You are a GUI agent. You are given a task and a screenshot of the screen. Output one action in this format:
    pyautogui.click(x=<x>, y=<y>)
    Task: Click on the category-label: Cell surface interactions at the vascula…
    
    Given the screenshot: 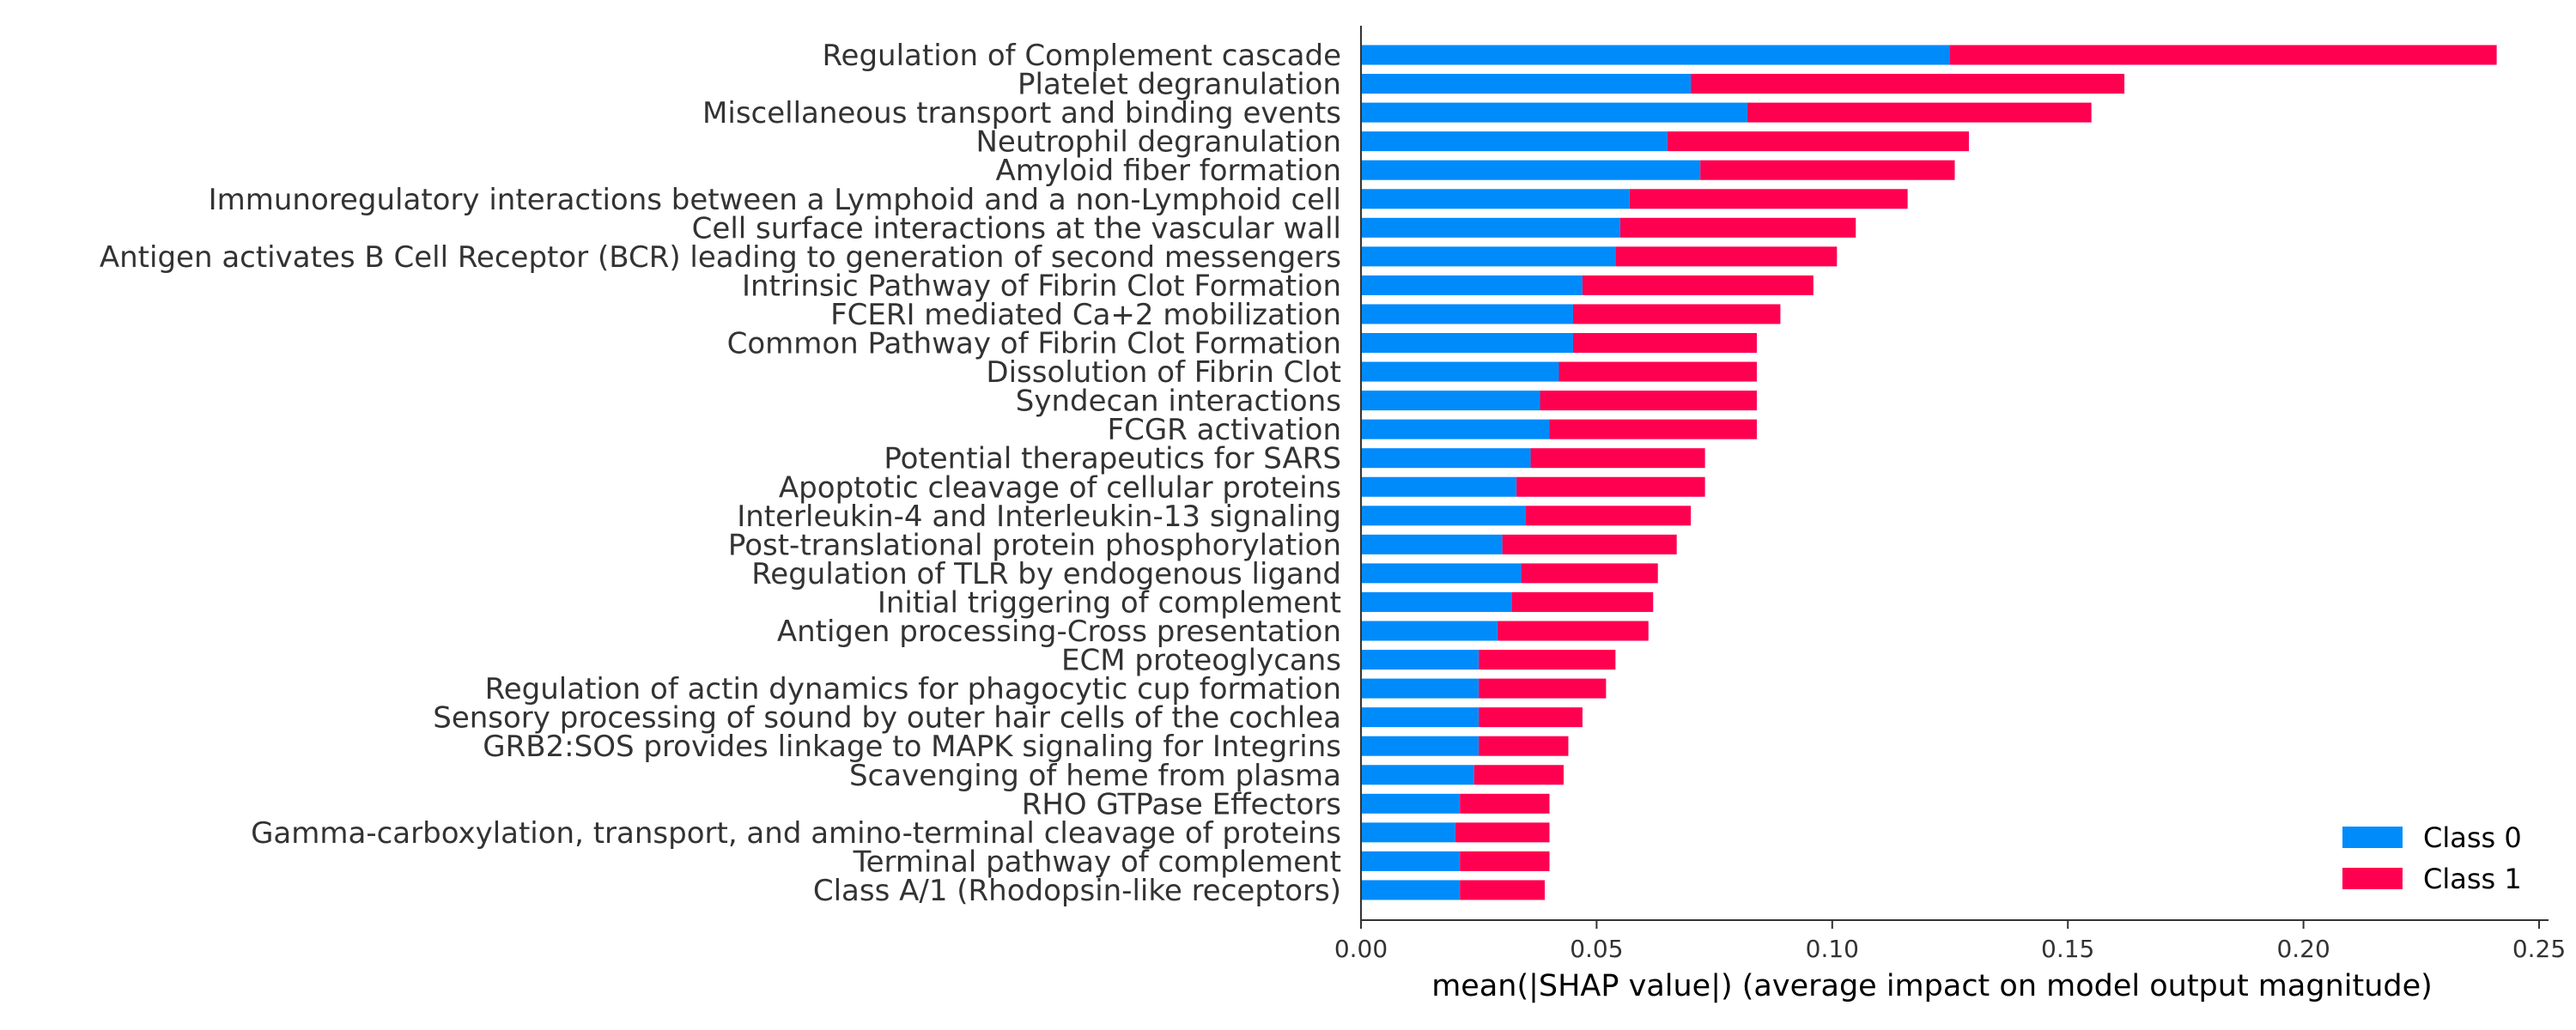 What is the action you would take?
    pyautogui.click(x=1017, y=228)
    